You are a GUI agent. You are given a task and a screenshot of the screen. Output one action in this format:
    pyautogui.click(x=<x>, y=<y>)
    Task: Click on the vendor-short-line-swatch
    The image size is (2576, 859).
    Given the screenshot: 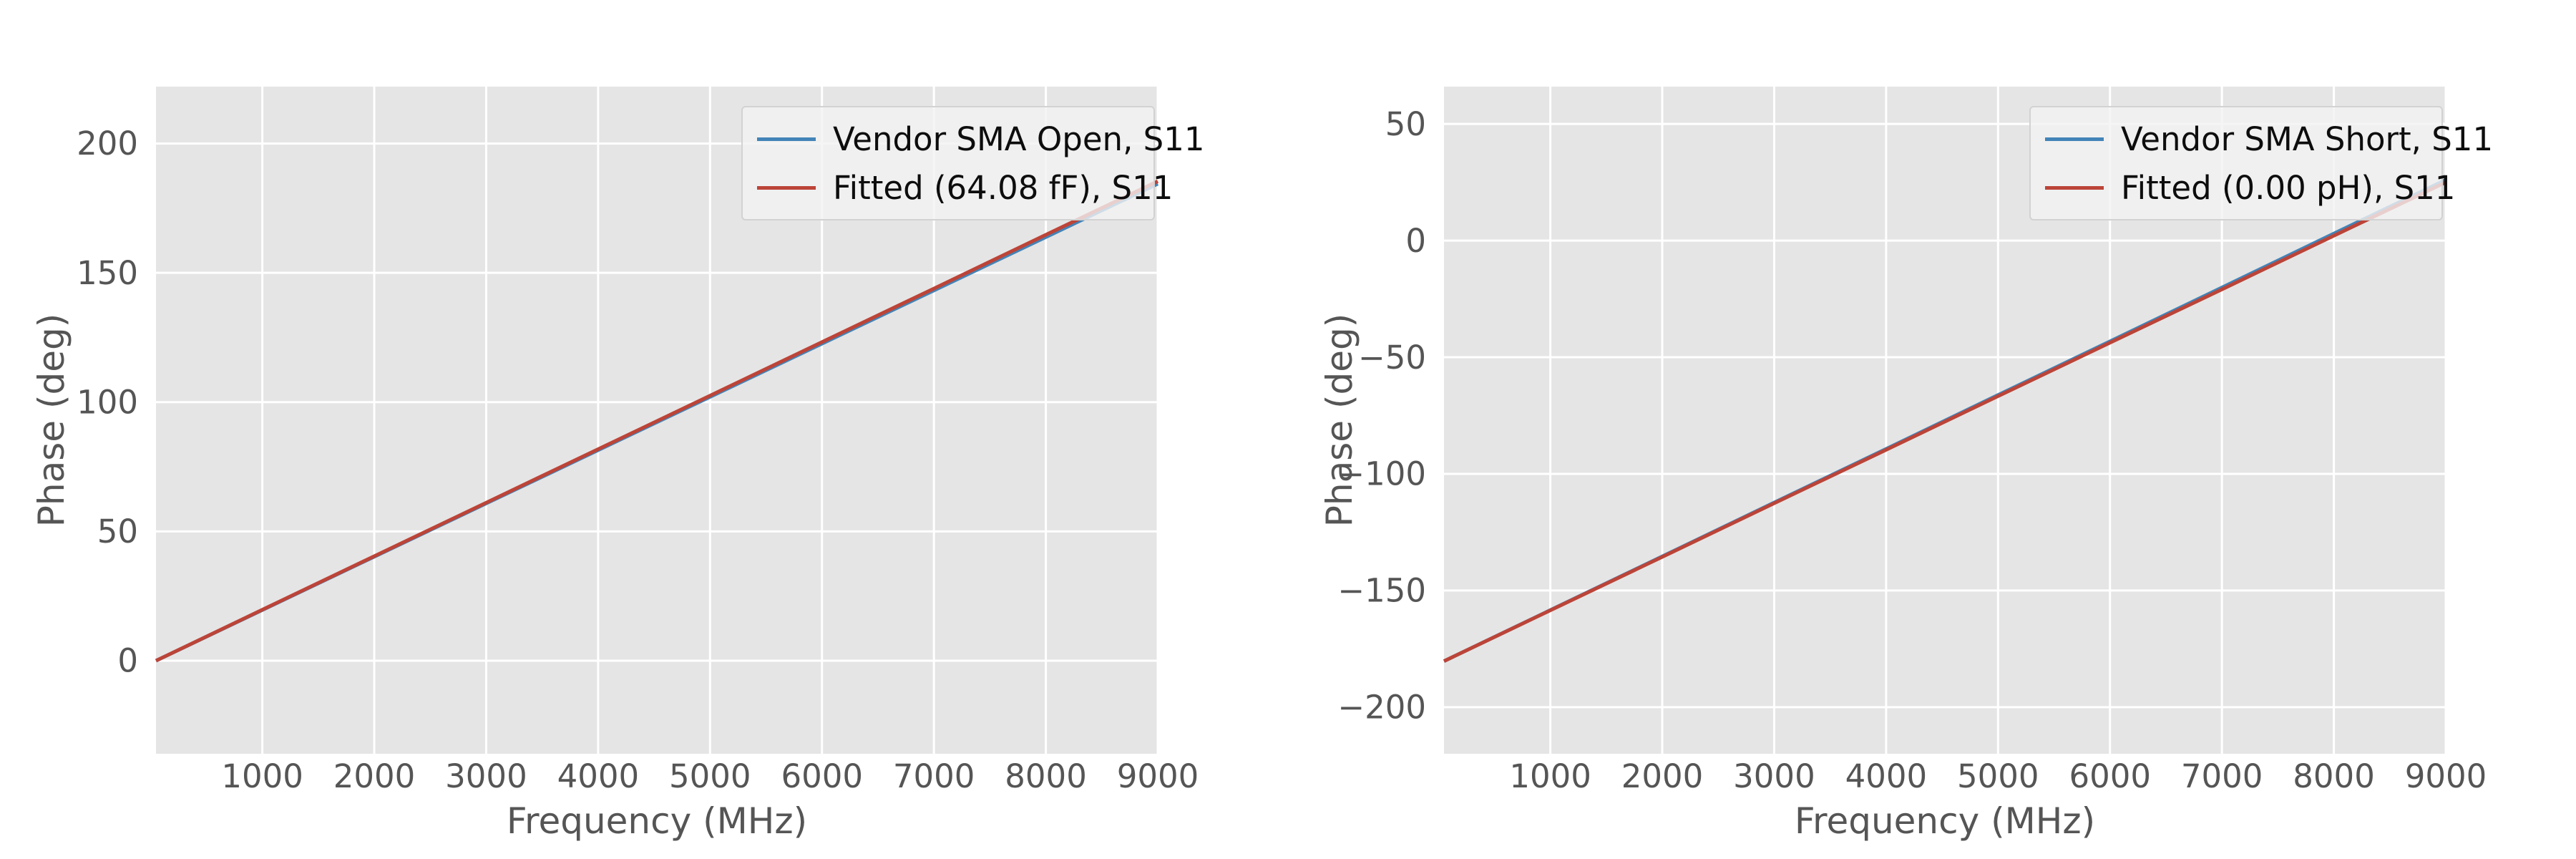 What is the action you would take?
    pyautogui.click(x=2074, y=139)
    